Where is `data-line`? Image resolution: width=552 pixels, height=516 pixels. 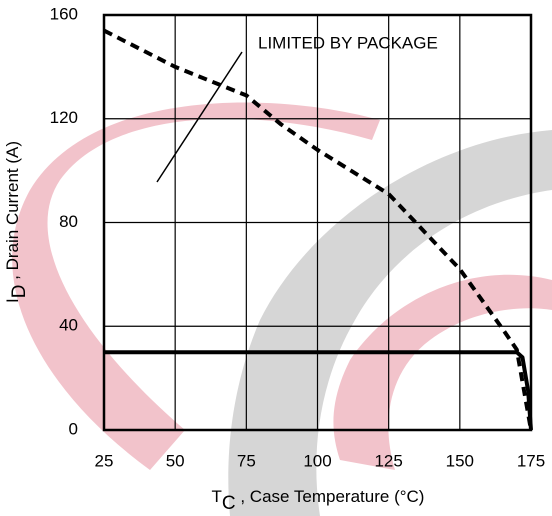
data-line is located at coordinates (318, 390).